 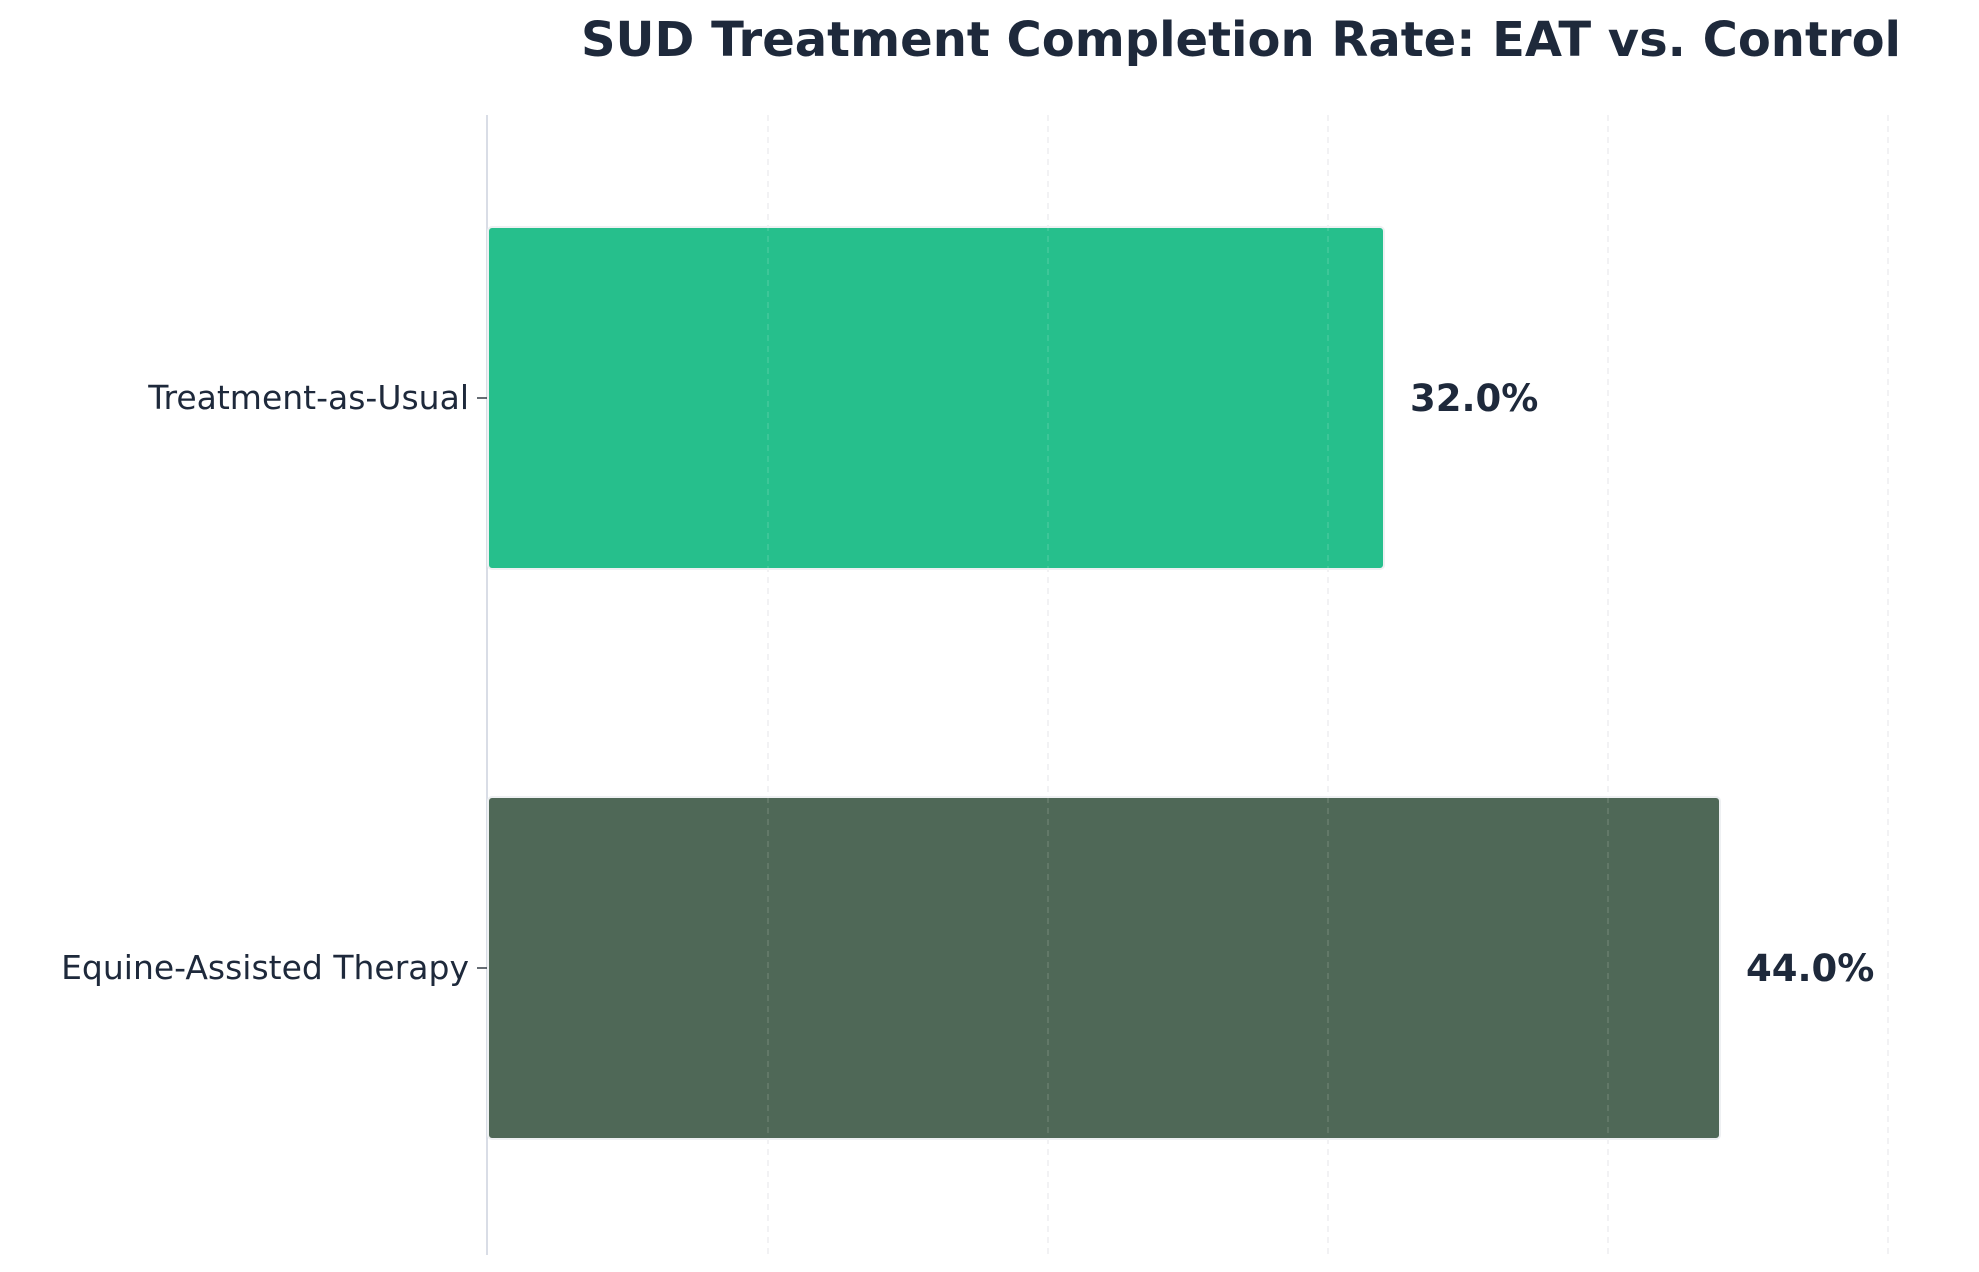 I want to click on axis-layer, so click(x=482, y=685).